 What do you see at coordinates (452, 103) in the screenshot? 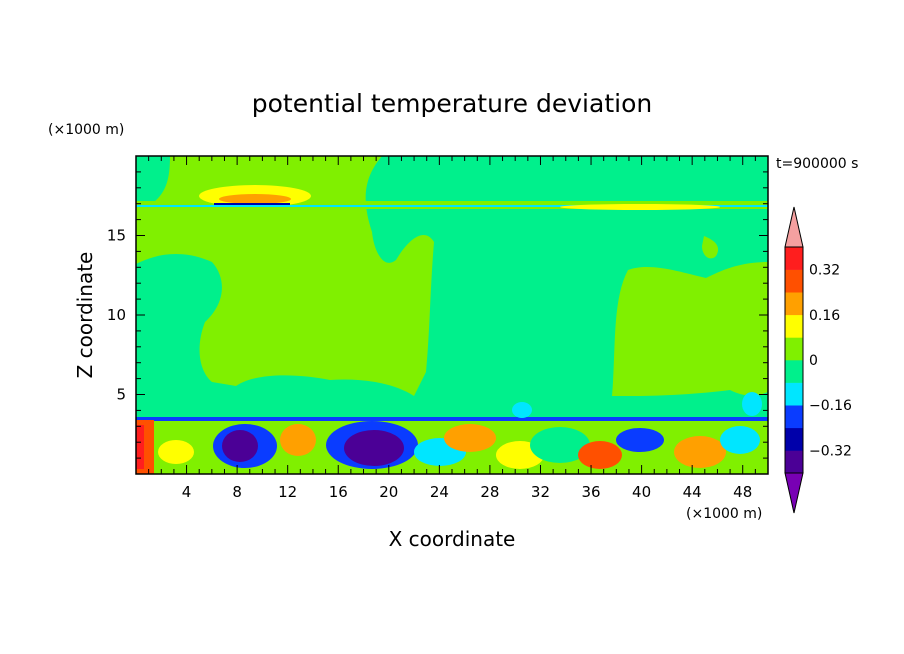
I see `chart-title: potential temperature deviation` at bounding box center [452, 103].